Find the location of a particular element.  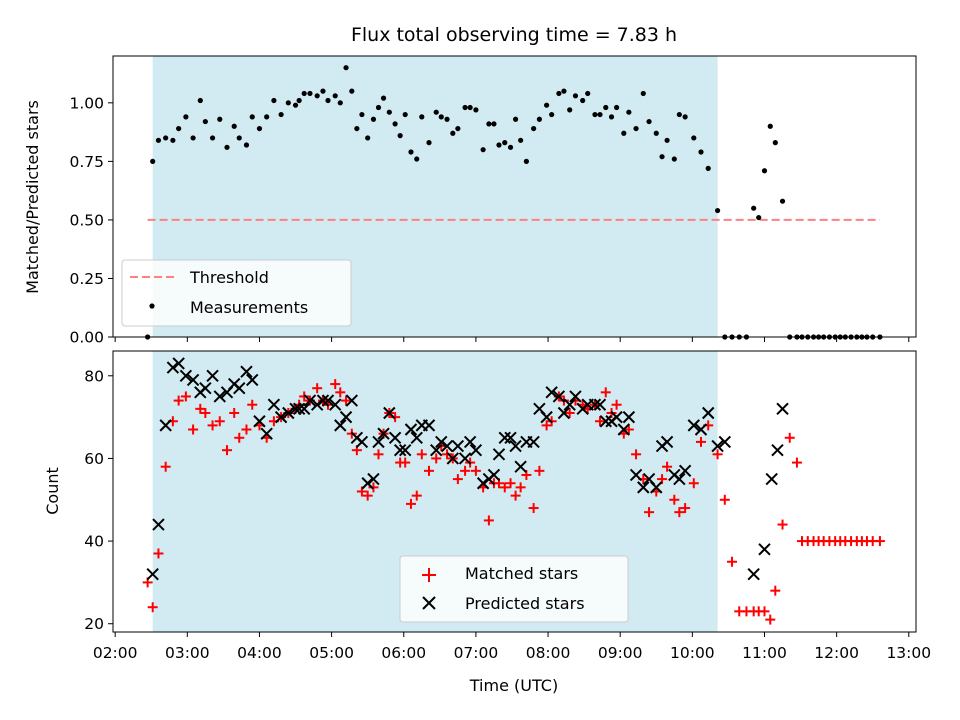

bottom-x-tick-label: 13:00 is located at coordinates (908, 653).